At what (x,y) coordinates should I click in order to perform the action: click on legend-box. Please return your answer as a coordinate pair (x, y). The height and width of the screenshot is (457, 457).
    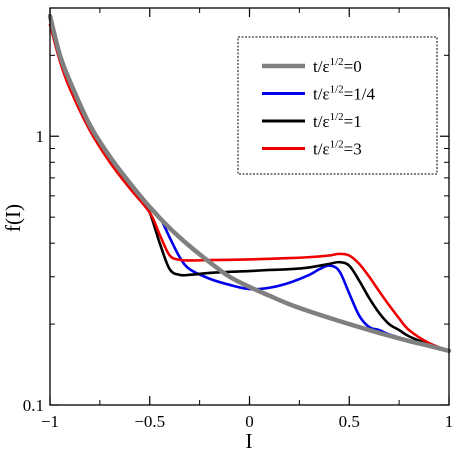
    Looking at the image, I should click on (337, 105).